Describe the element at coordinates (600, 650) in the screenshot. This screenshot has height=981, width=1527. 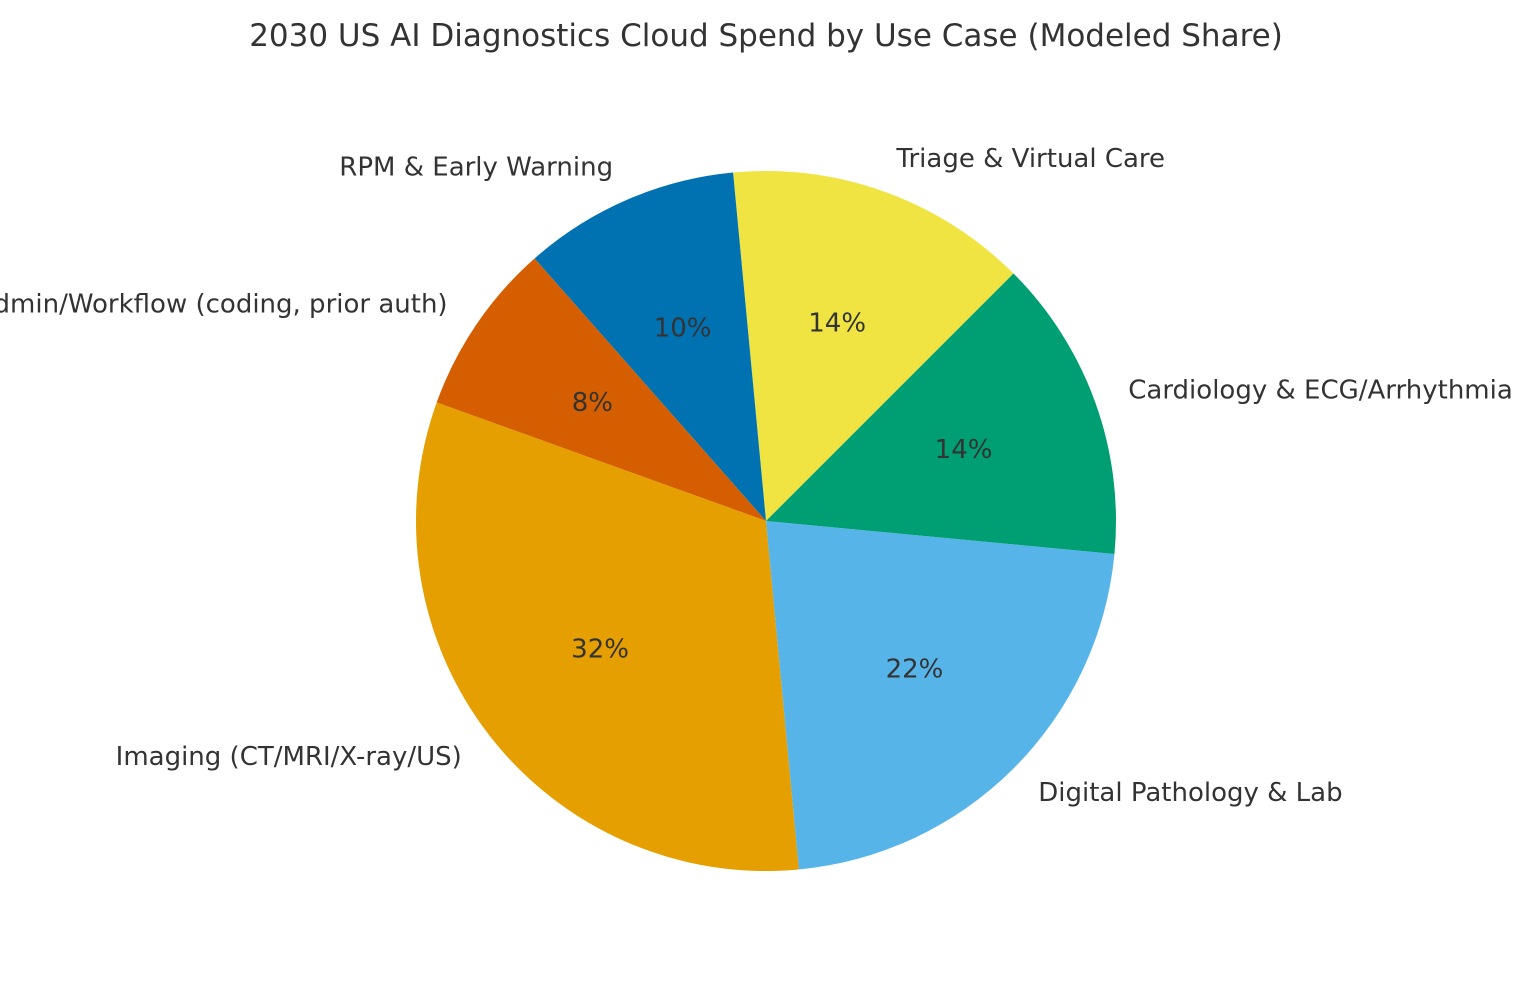
I see `pct-label-imaging-ct-mri-x-ray-us: 32%` at that location.